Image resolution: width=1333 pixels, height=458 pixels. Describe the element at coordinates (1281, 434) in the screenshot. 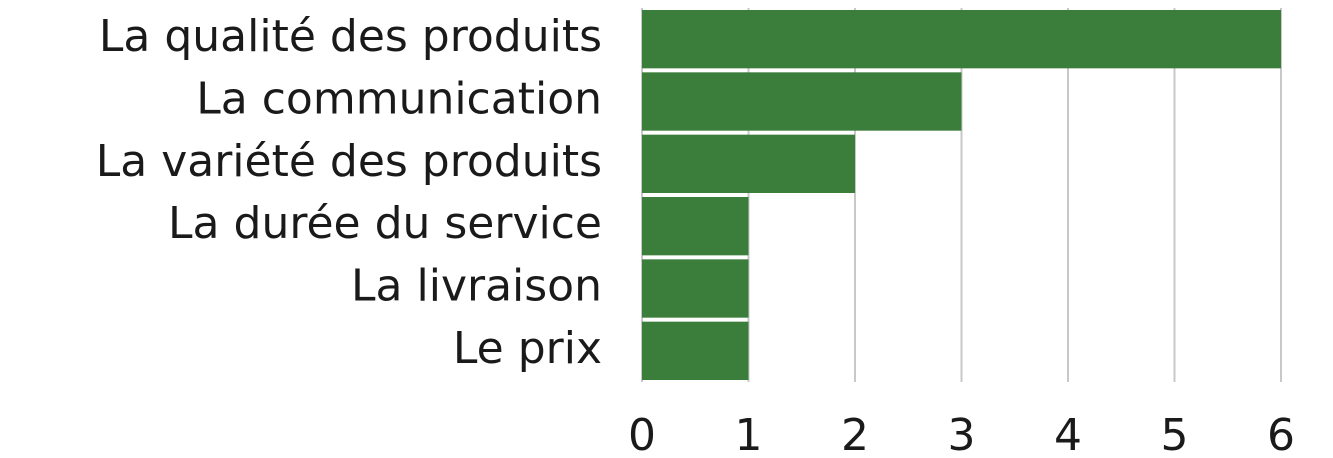

I see `x-tick-label: 6` at that location.